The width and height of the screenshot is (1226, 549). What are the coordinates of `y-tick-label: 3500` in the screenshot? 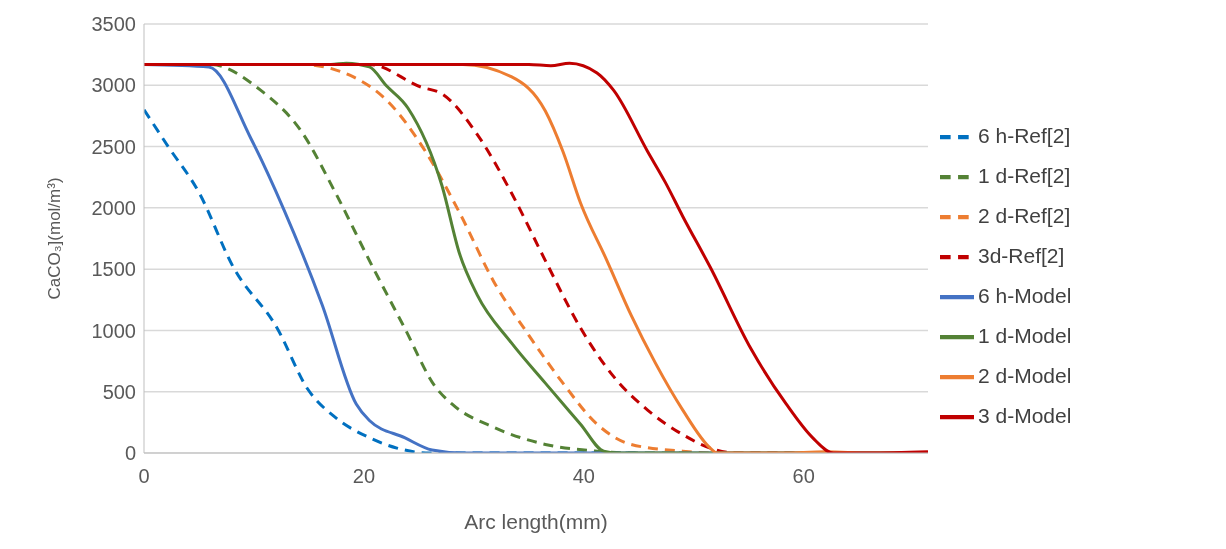 It's located at (113, 24).